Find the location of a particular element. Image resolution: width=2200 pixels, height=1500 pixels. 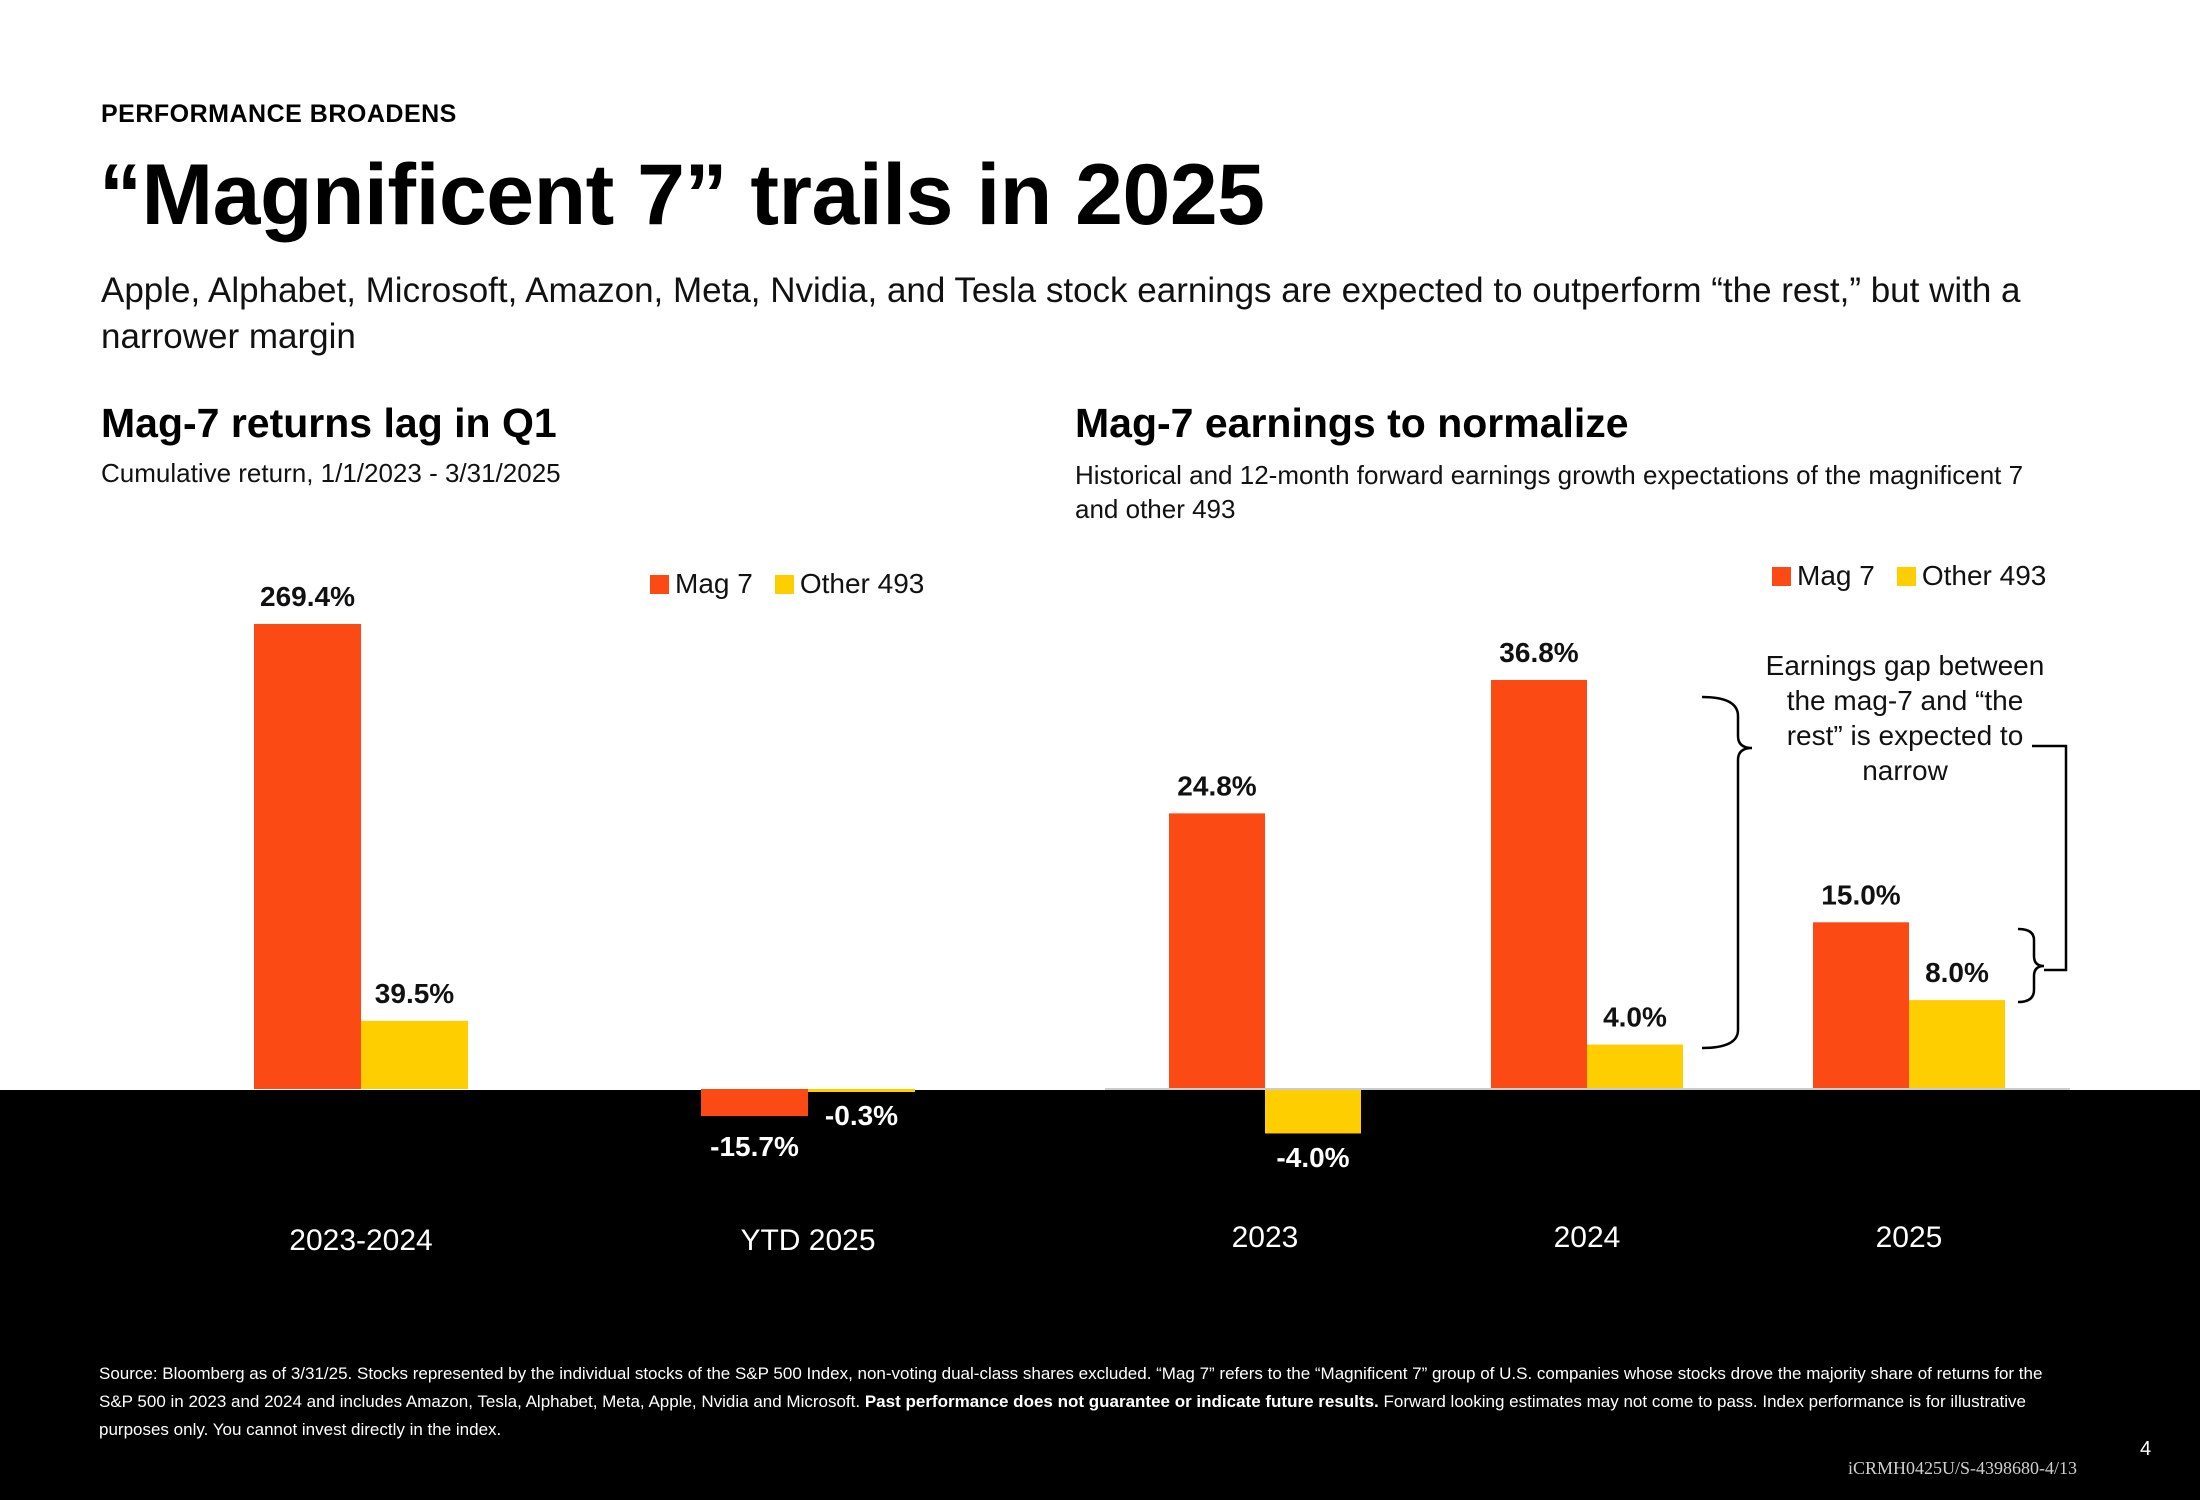

data-label-other-2023-2024: 39.5% is located at coordinates (414, 993).